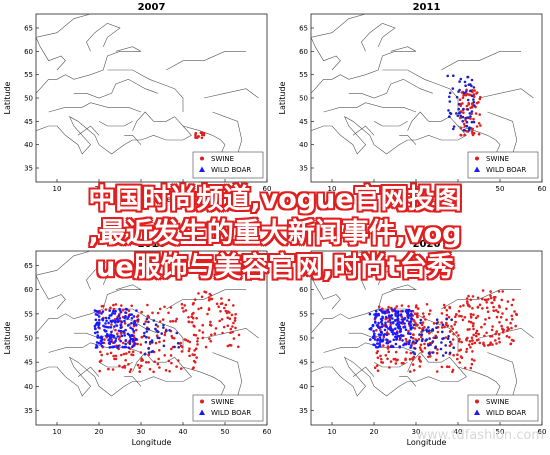  I want to click on x-axis-label: Longitude, so click(427, 199).